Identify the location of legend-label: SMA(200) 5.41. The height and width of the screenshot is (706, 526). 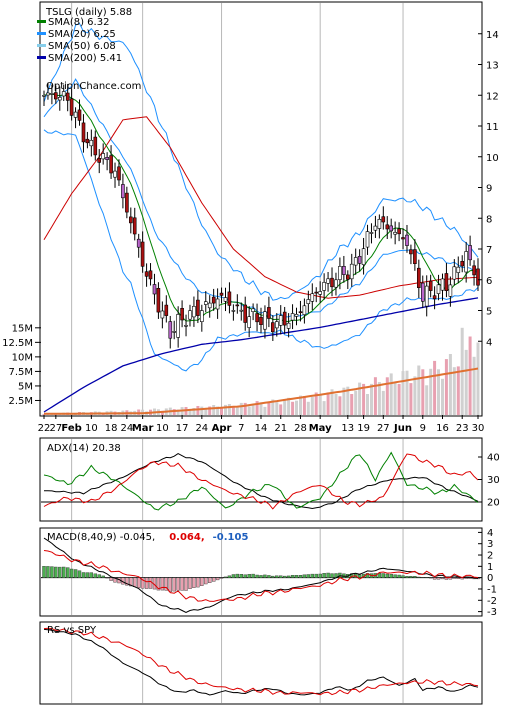
(85, 58).